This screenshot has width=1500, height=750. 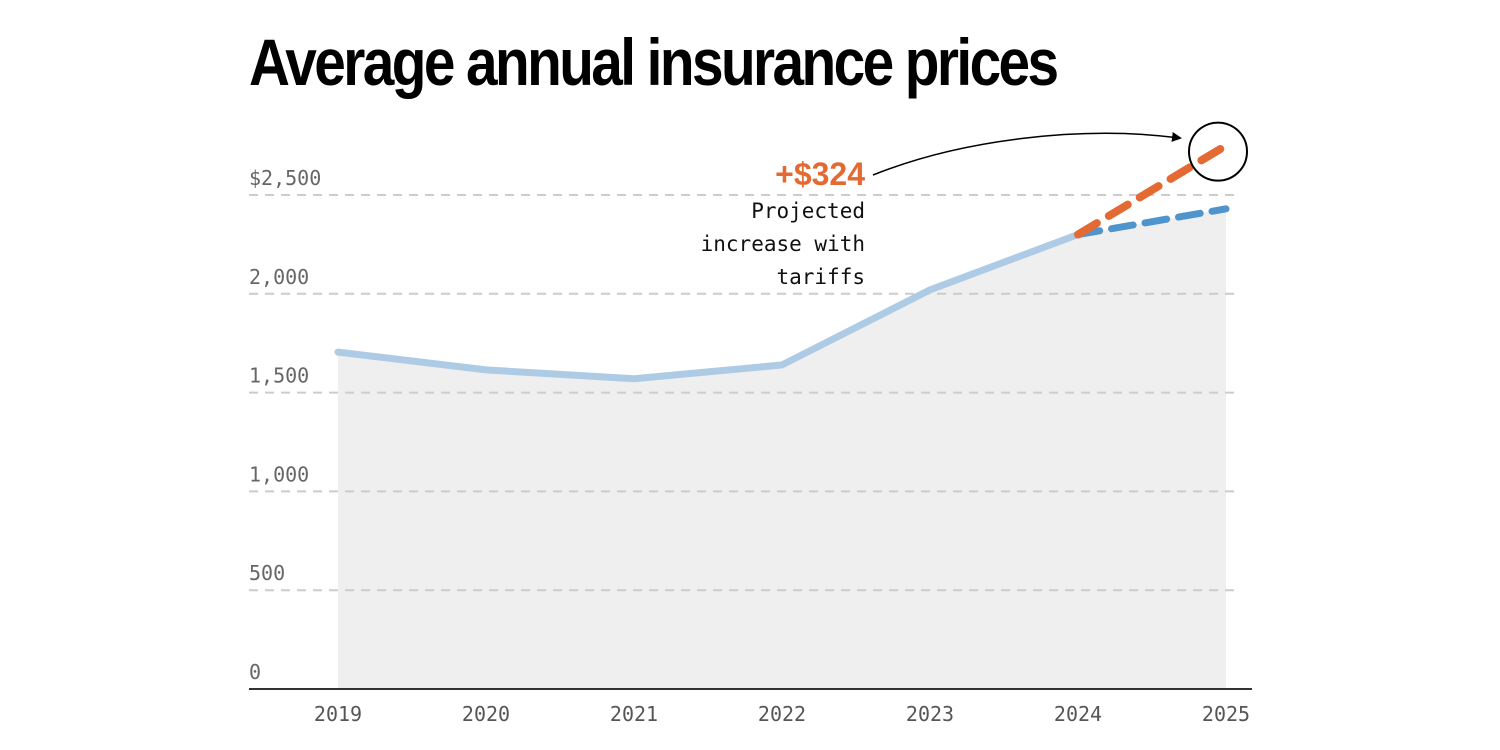 I want to click on series-line-tariff, so click(x=1152, y=190).